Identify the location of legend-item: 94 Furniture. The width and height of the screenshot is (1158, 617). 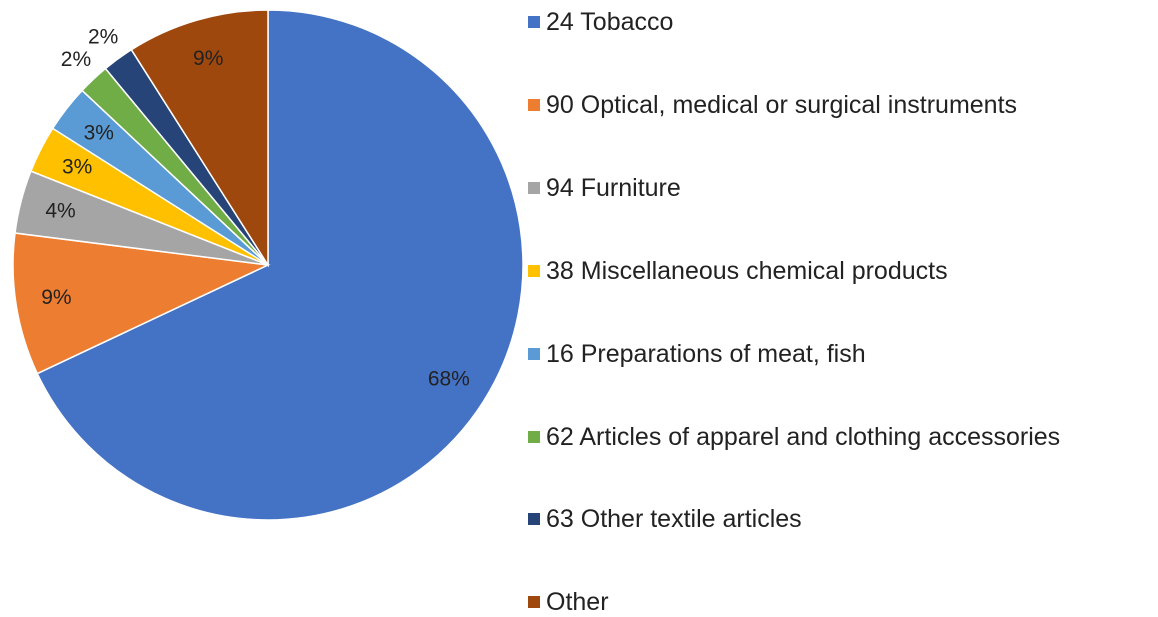
(604, 188).